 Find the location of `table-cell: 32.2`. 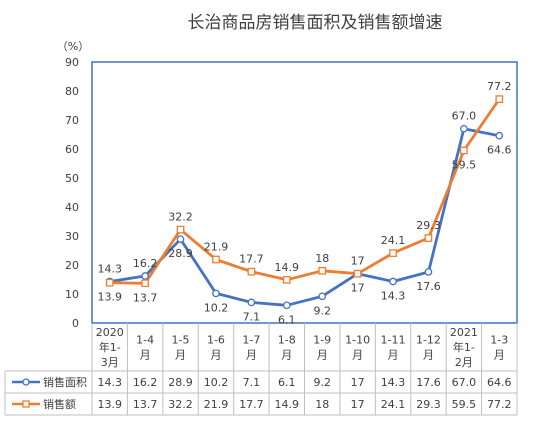

table-cell: 32.2 is located at coordinates (180, 404).